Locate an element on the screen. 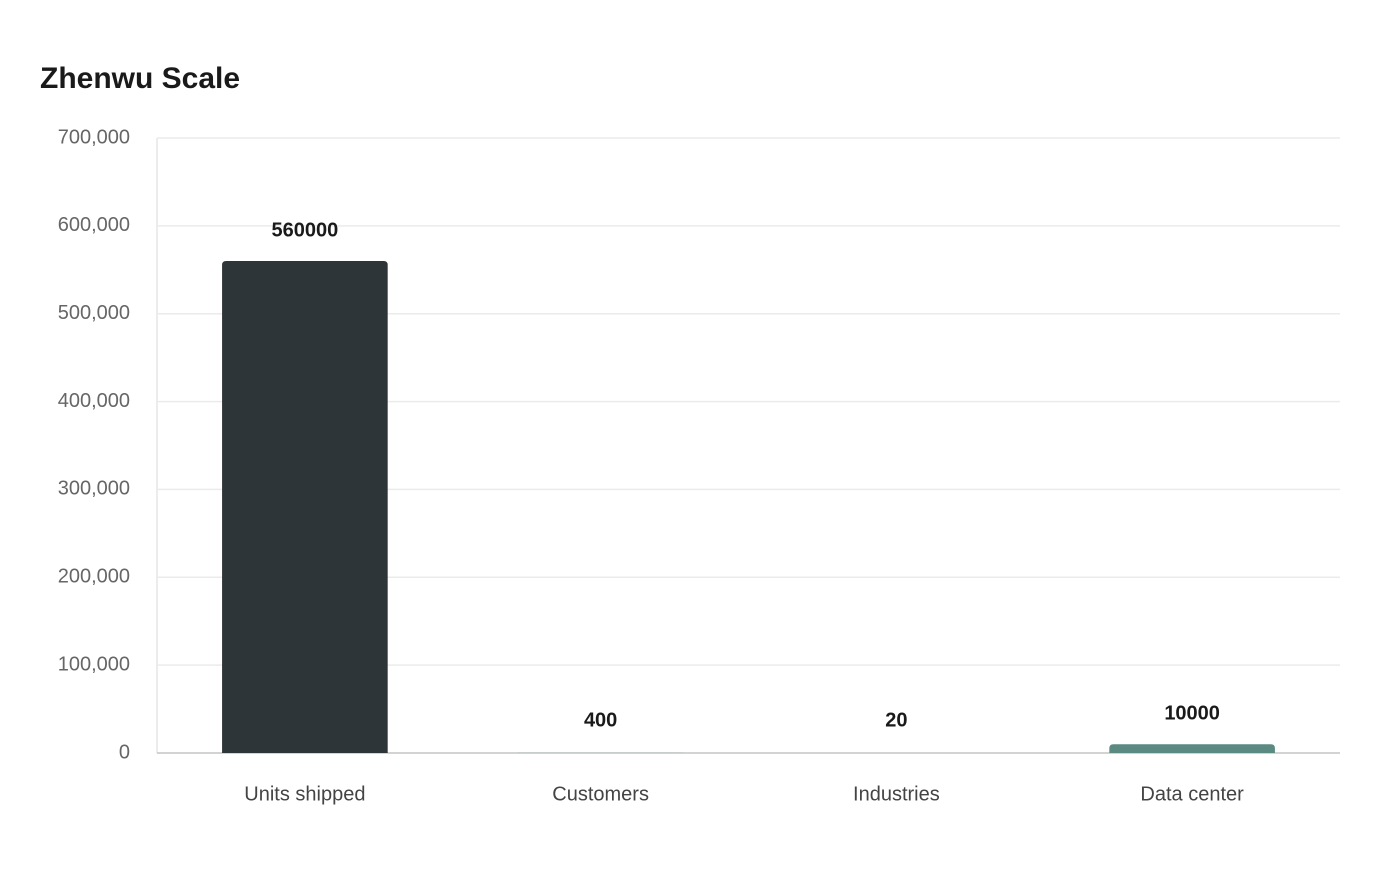 This screenshot has width=1400, height=880. x-tick-label: Customers is located at coordinates (600, 794).